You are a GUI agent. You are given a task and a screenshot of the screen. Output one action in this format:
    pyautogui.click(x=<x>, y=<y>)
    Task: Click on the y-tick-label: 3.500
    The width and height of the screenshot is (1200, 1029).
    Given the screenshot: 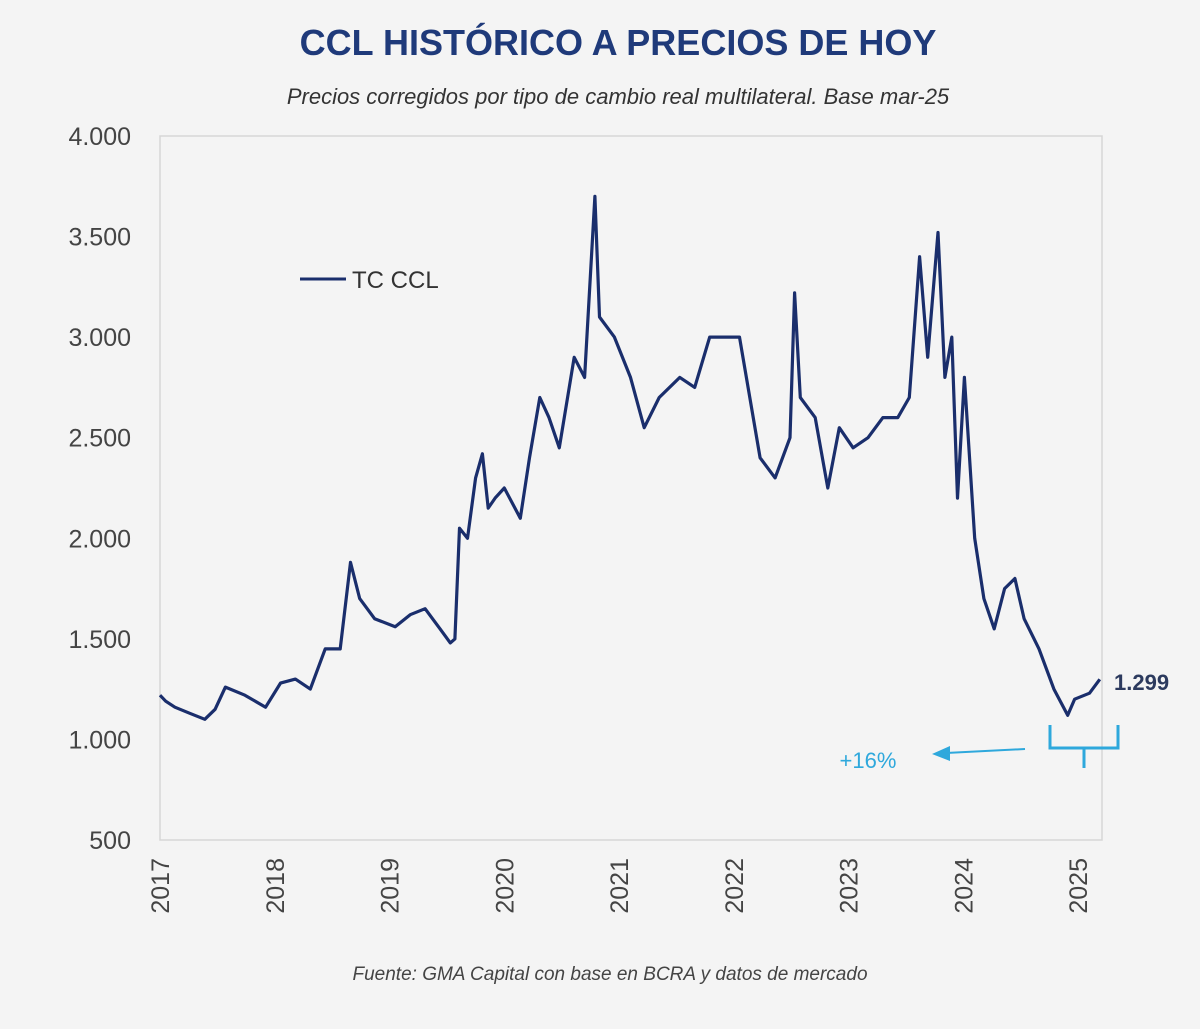 What is the action you would take?
    pyautogui.click(x=99, y=238)
    